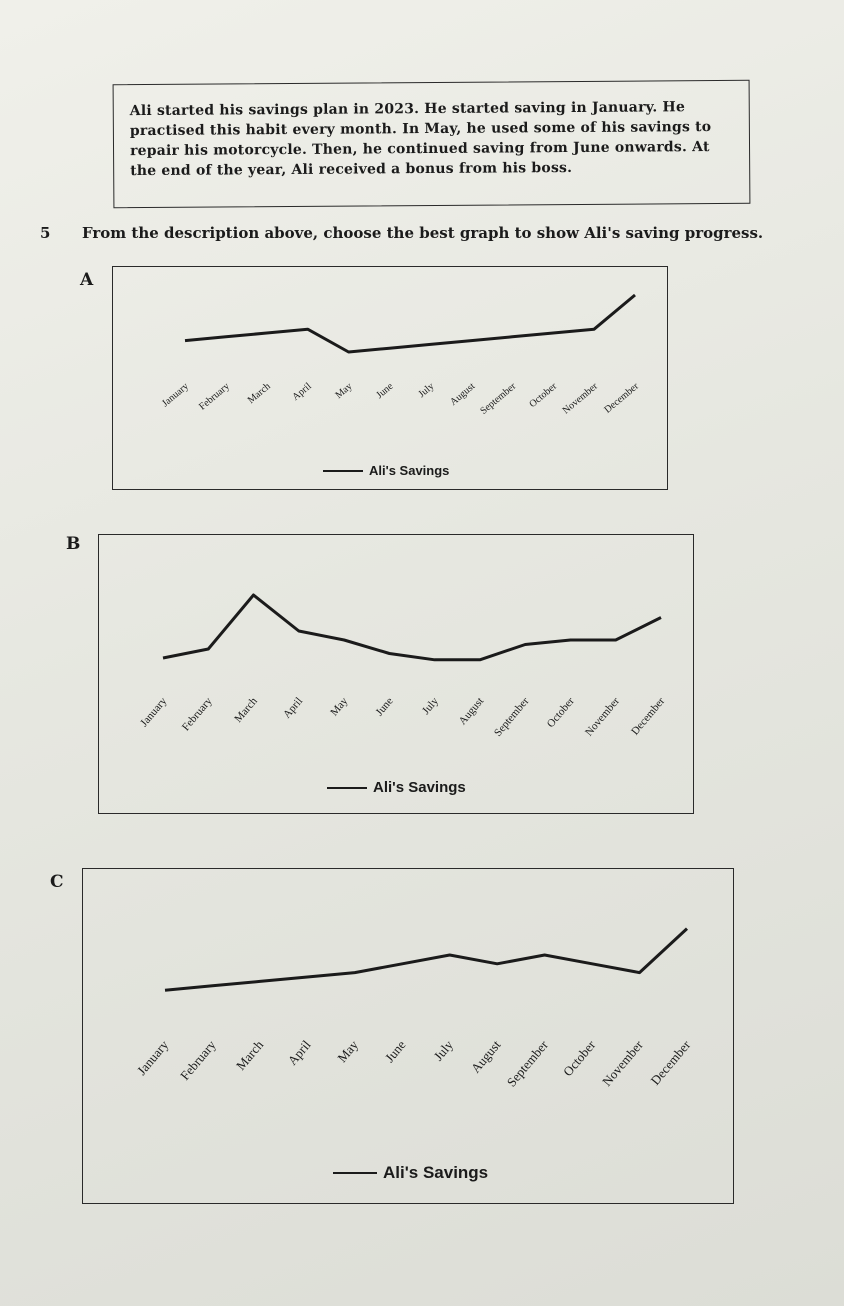 This screenshot has width=844, height=1306. Describe the element at coordinates (57, 882) in the screenshot. I see `option-c-label: C` at that location.